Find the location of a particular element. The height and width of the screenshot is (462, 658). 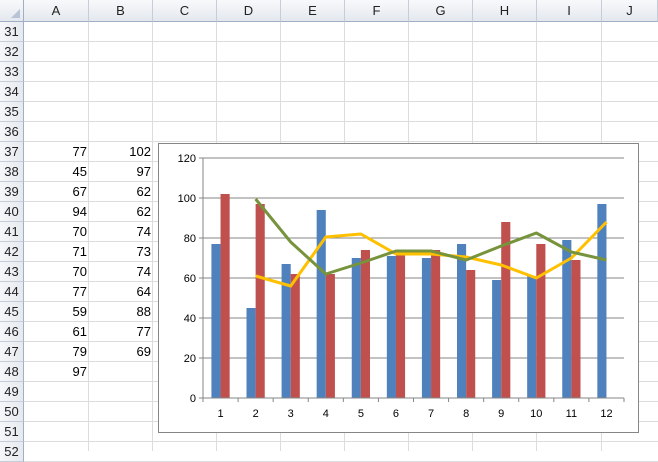

cell-a46: 61 is located at coordinates (79, 331).